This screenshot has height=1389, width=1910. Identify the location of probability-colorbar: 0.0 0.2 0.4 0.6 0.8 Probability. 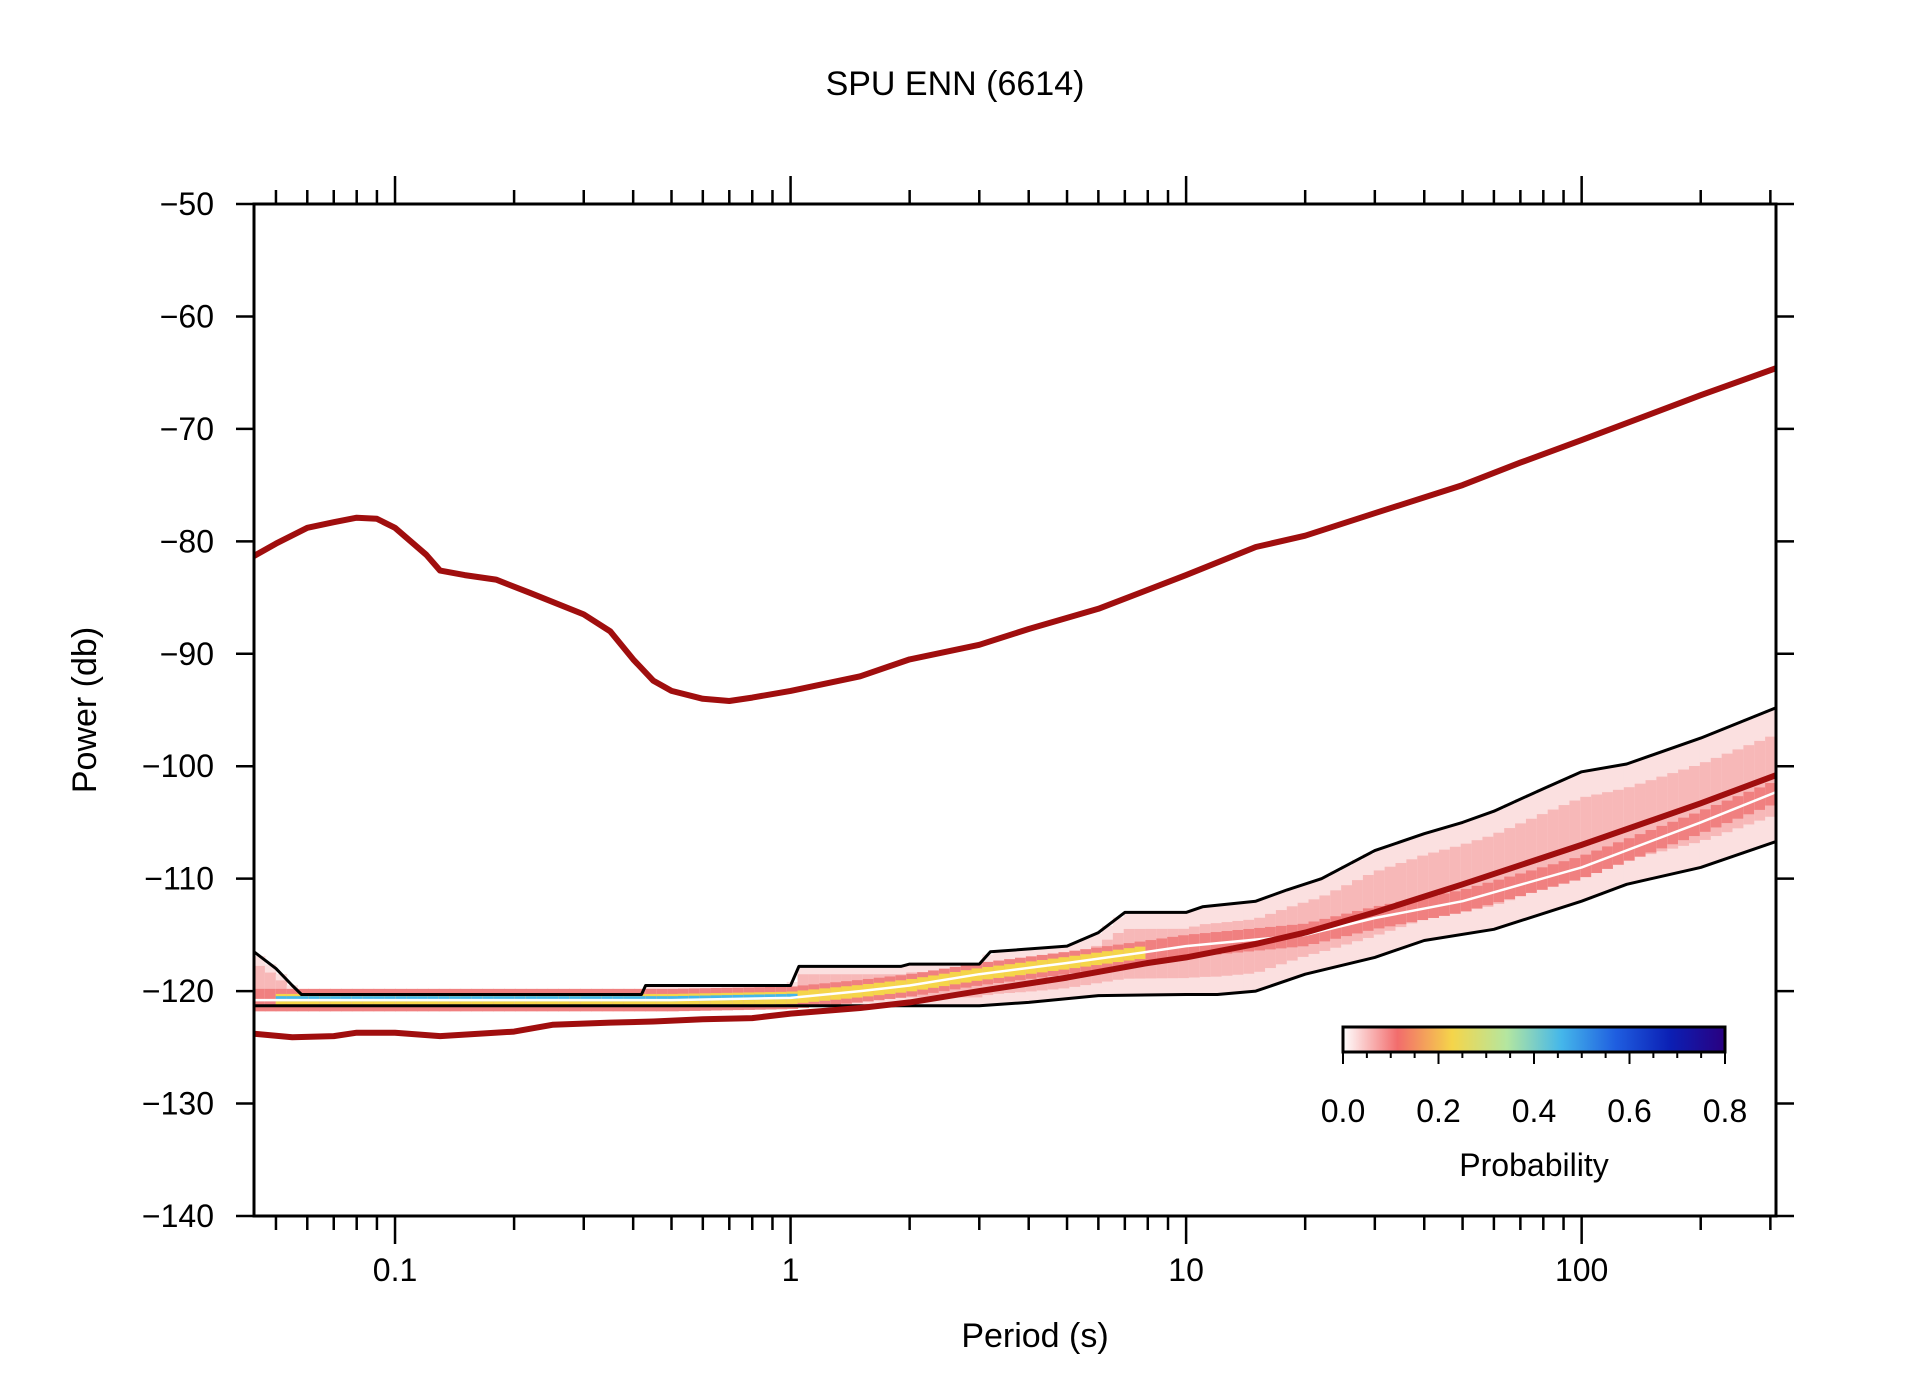
(1534, 1104).